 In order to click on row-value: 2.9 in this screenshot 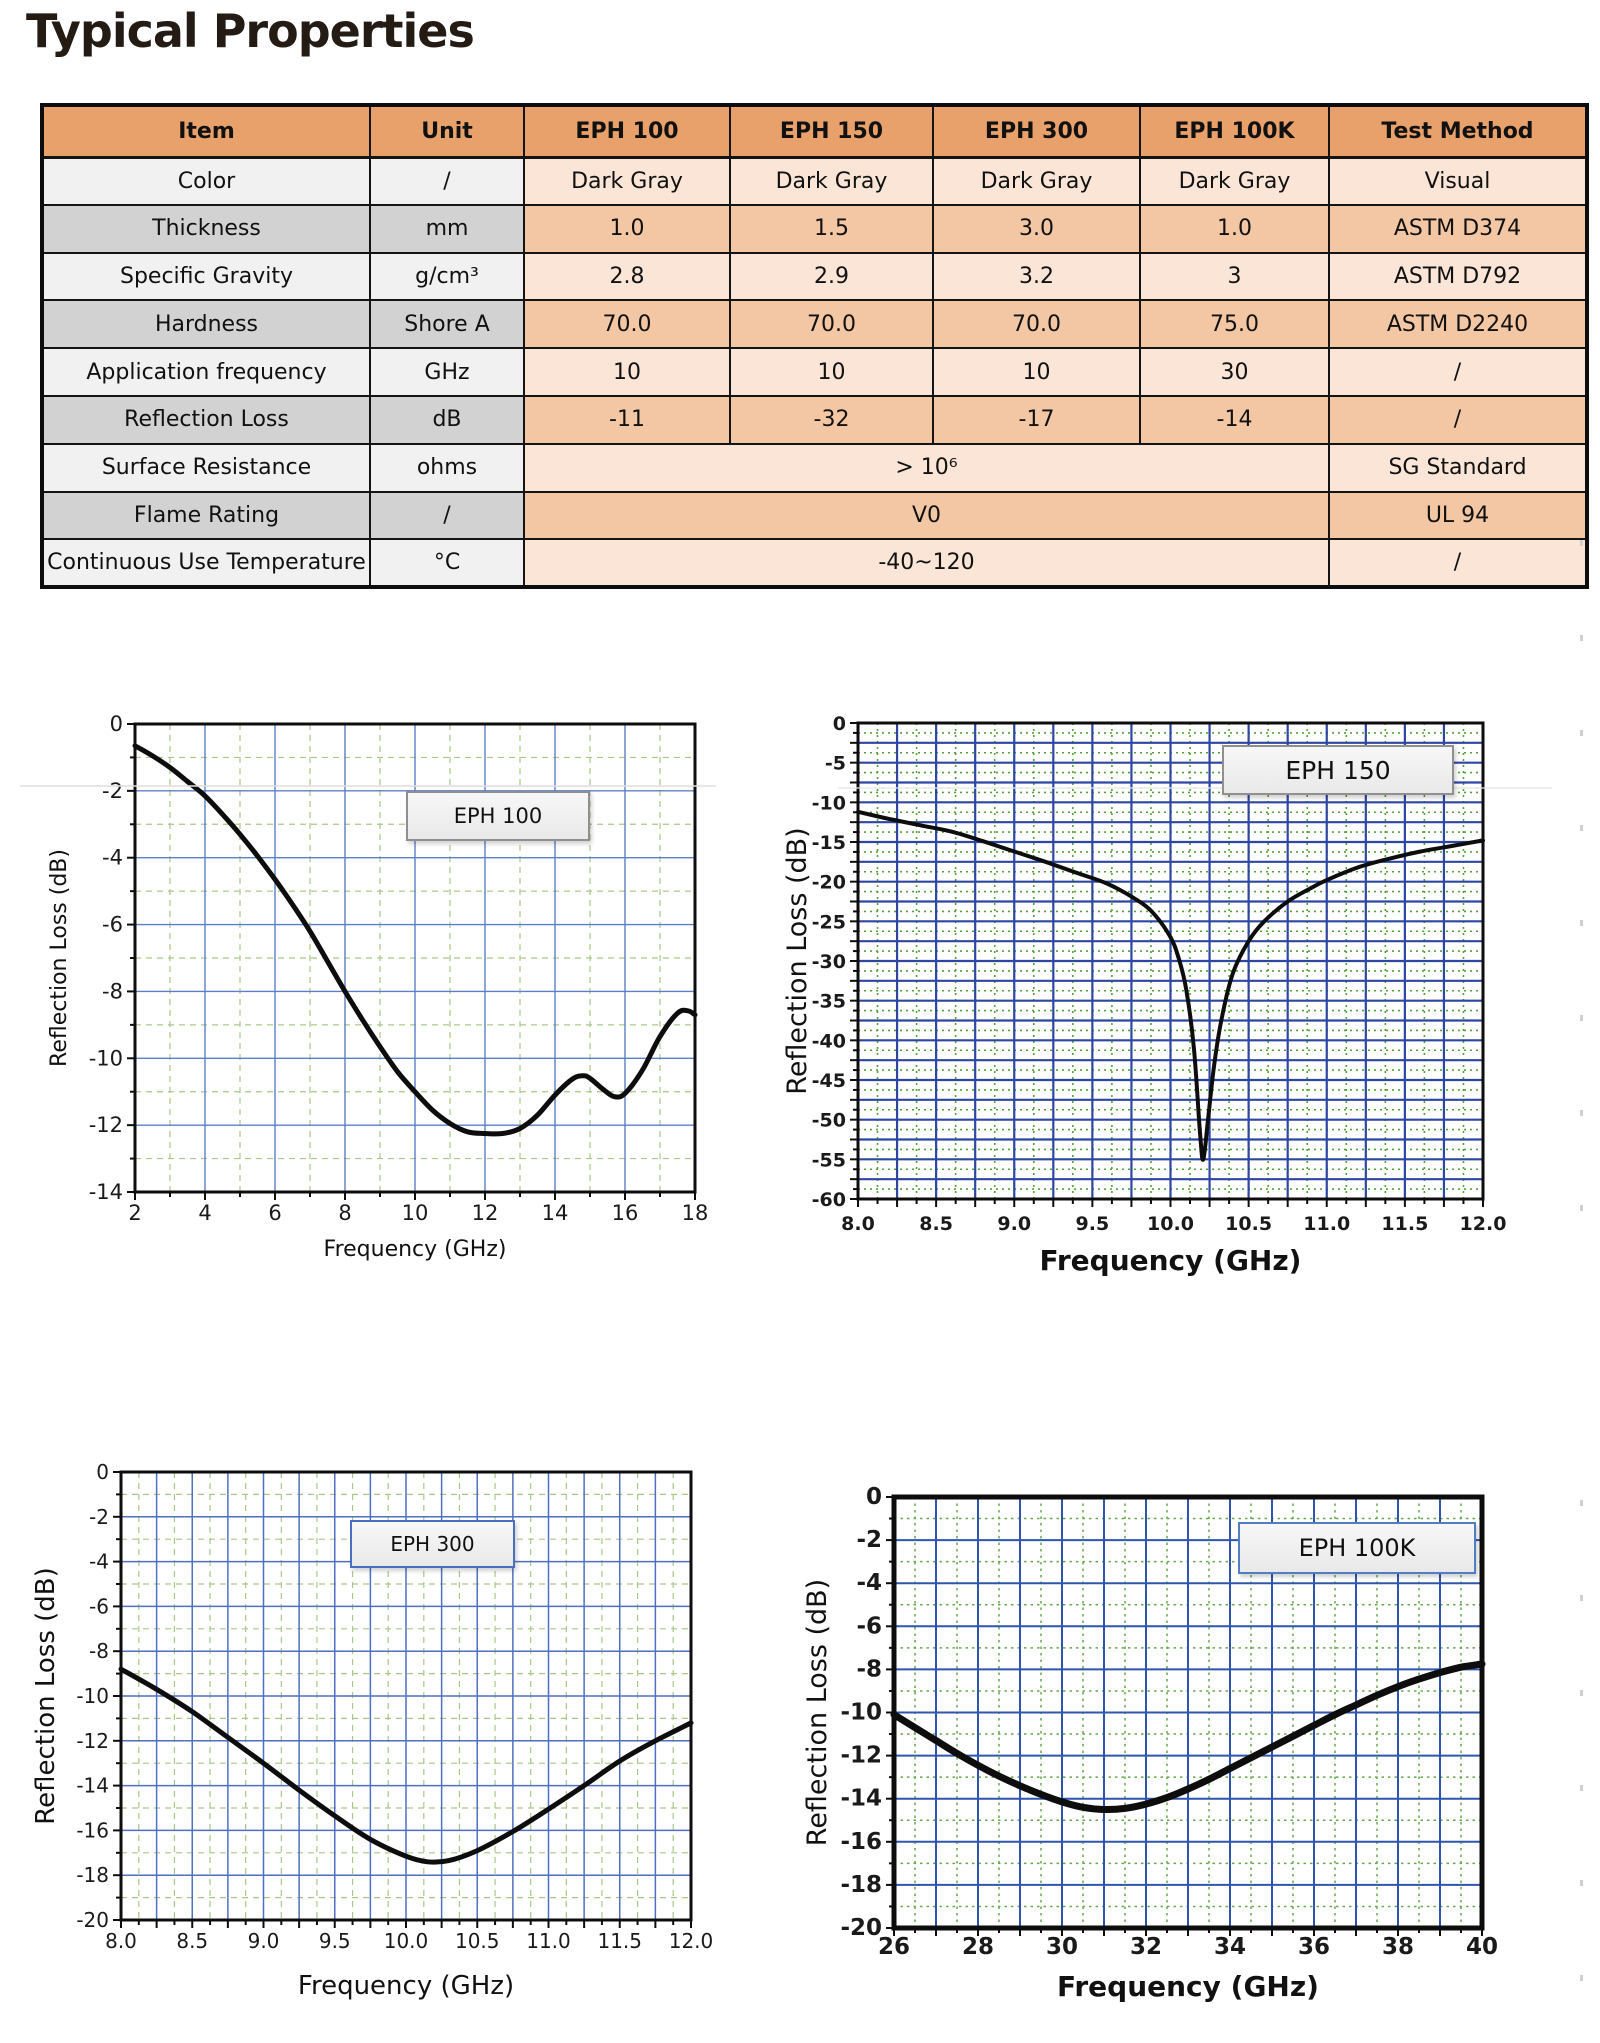, I will do `click(831, 276)`.